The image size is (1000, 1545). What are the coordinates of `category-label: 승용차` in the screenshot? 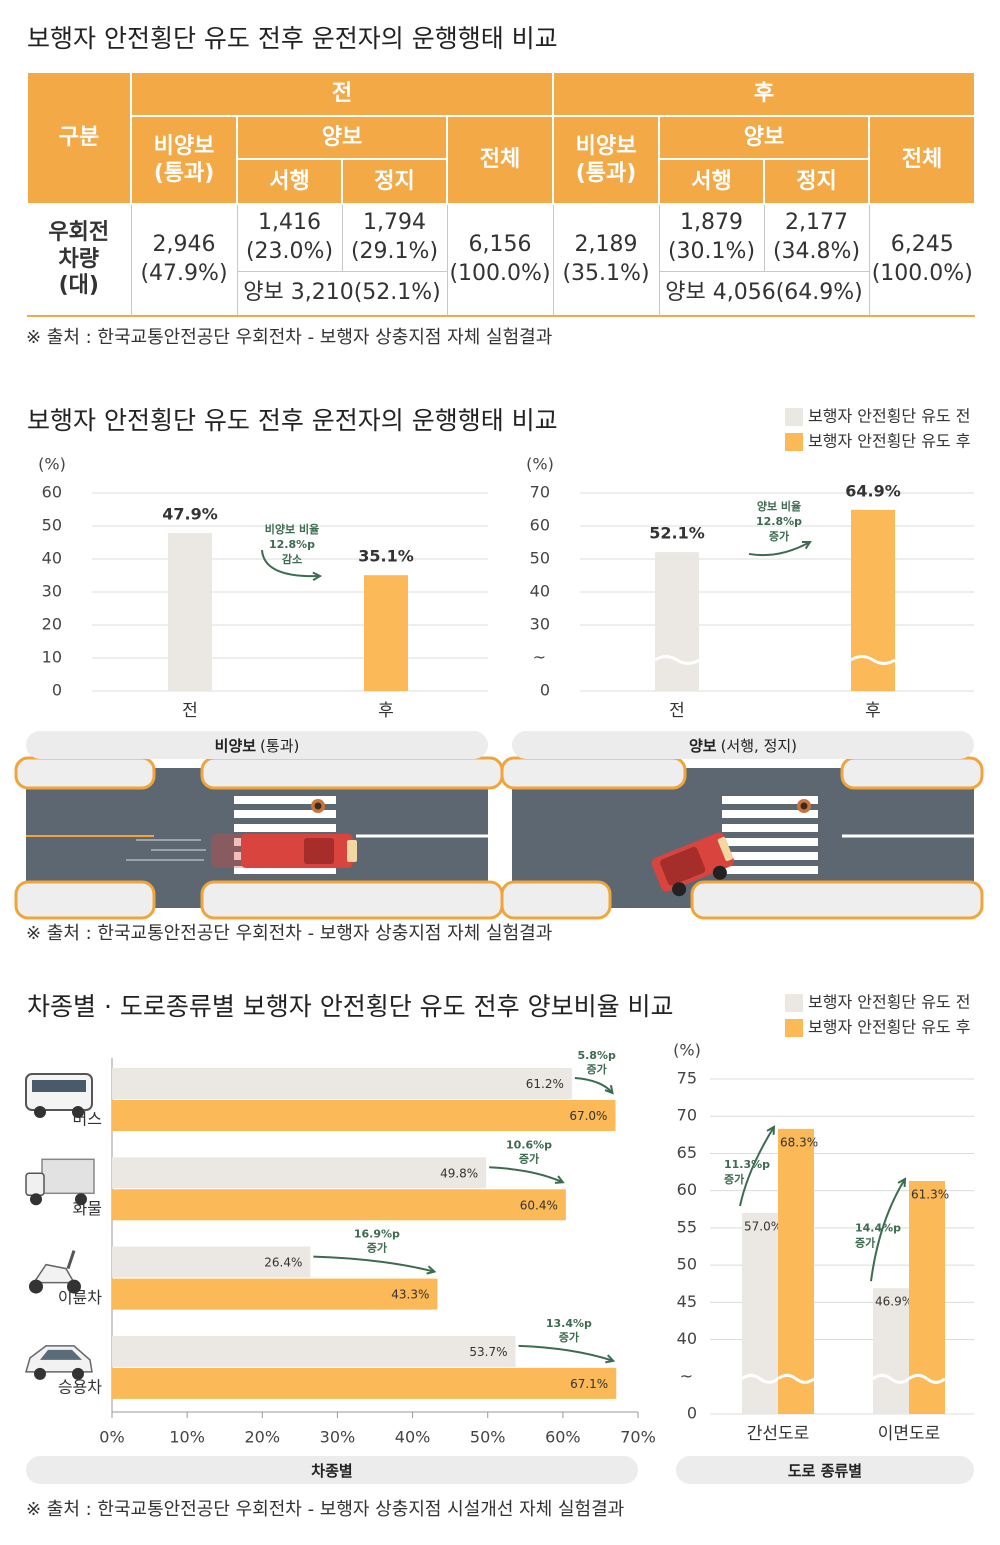 It's located at (80, 1386).